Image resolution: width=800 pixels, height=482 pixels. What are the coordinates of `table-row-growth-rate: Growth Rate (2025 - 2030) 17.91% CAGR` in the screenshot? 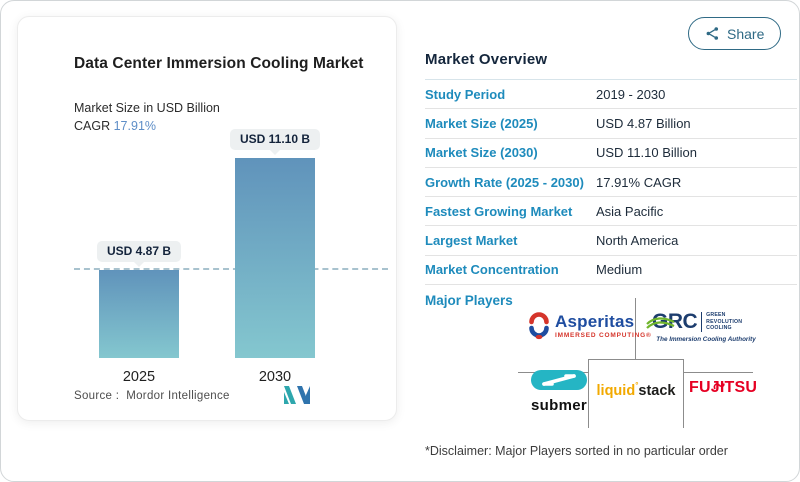 It's located at (611, 183).